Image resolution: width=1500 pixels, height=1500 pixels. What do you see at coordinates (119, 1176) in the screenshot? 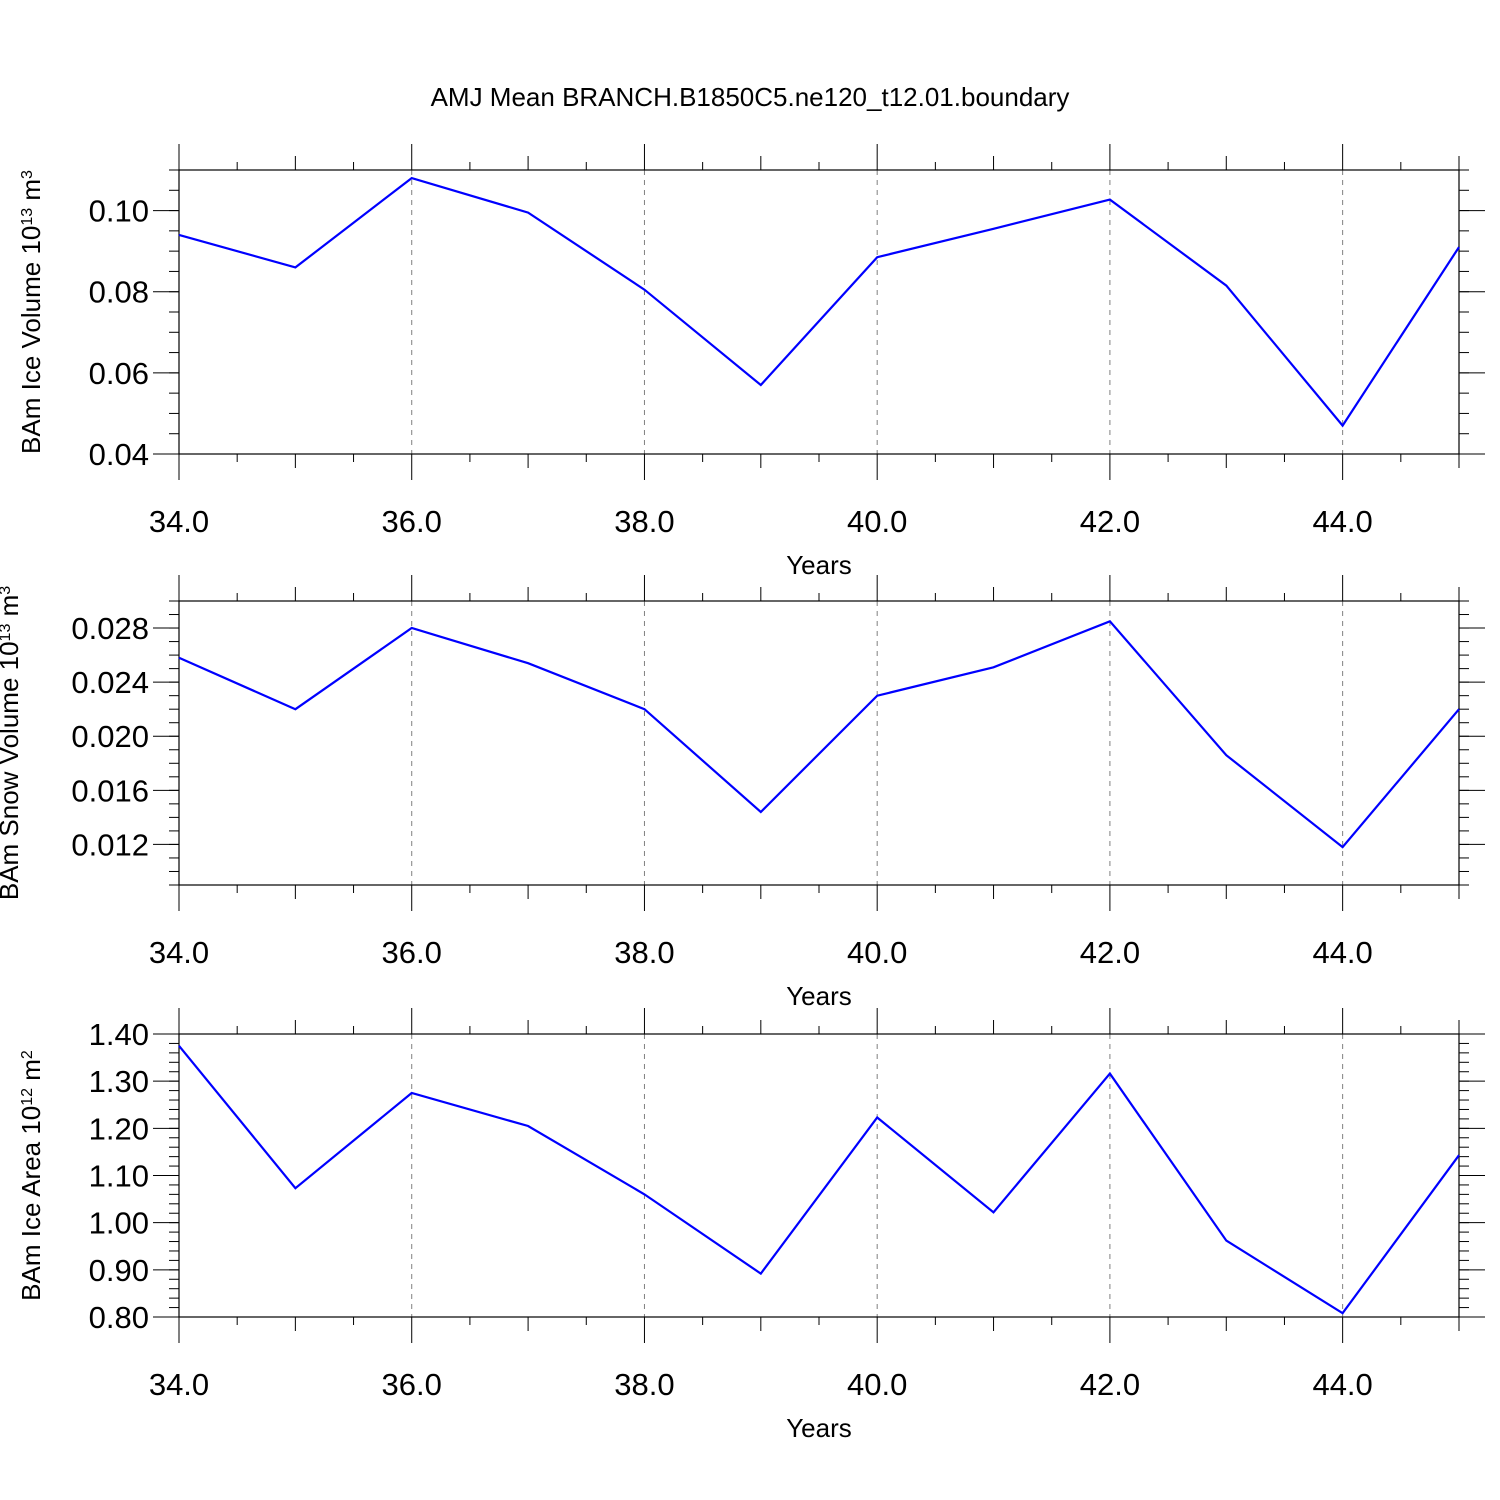
I see `y-tick-label: 1.10` at bounding box center [119, 1176].